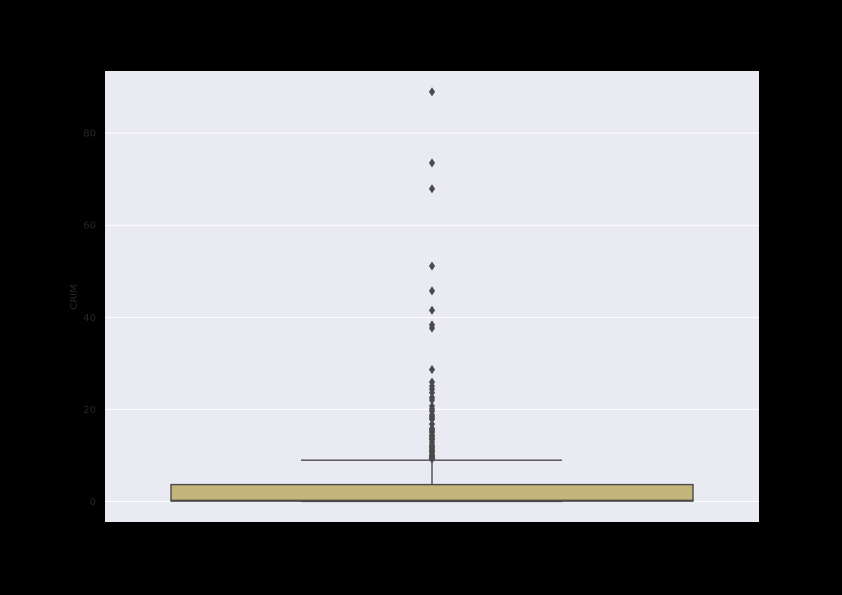  Describe the element at coordinates (89, 226) in the screenshot. I see `y-tick-label-60: 60` at that location.